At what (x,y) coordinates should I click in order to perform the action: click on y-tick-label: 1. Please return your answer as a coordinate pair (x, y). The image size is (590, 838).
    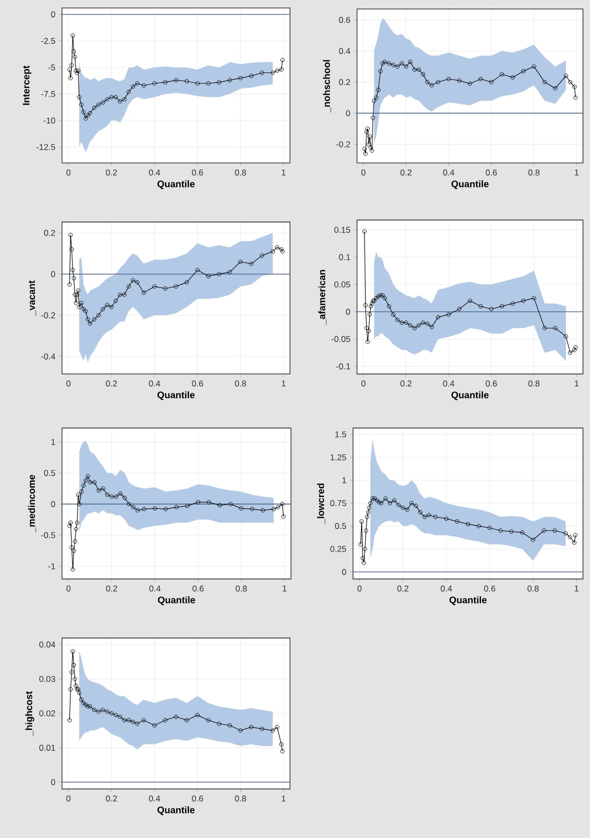
    Looking at the image, I should click on (344, 480).